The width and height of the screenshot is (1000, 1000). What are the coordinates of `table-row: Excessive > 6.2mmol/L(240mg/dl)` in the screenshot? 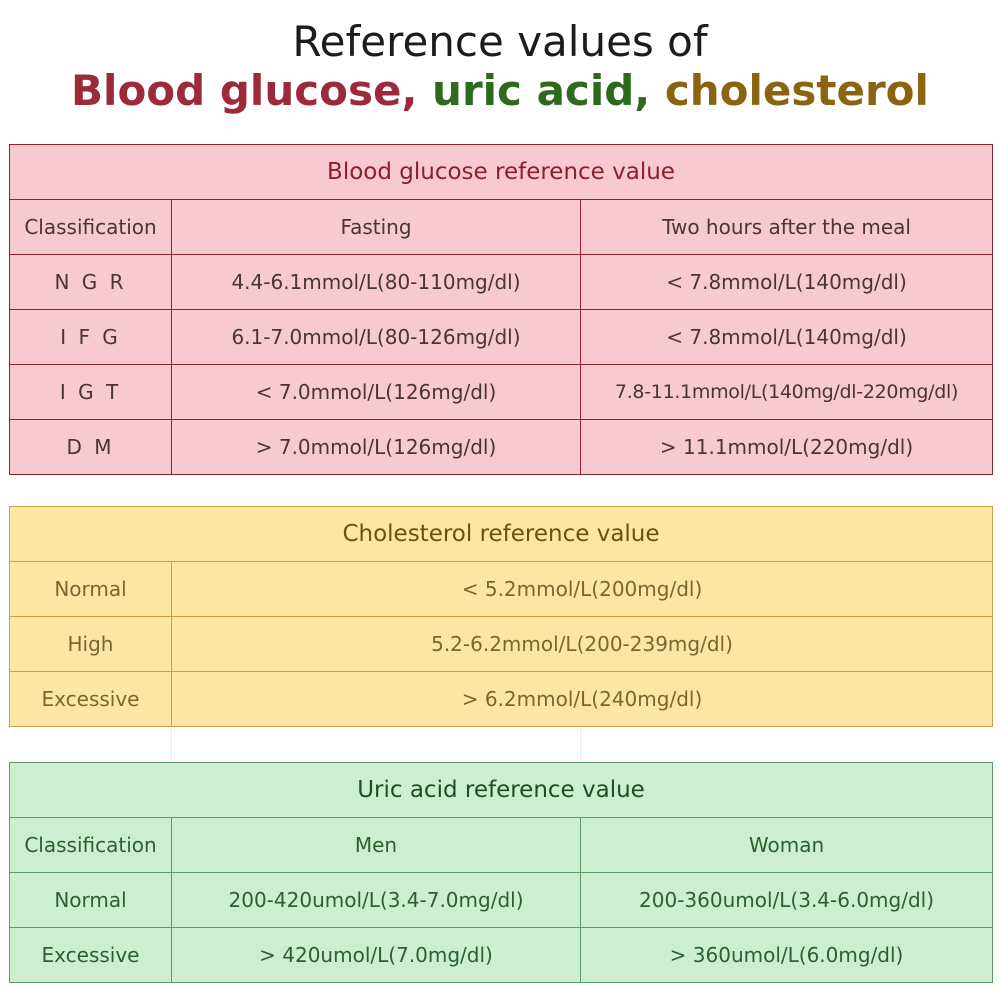 It's located at (501, 699).